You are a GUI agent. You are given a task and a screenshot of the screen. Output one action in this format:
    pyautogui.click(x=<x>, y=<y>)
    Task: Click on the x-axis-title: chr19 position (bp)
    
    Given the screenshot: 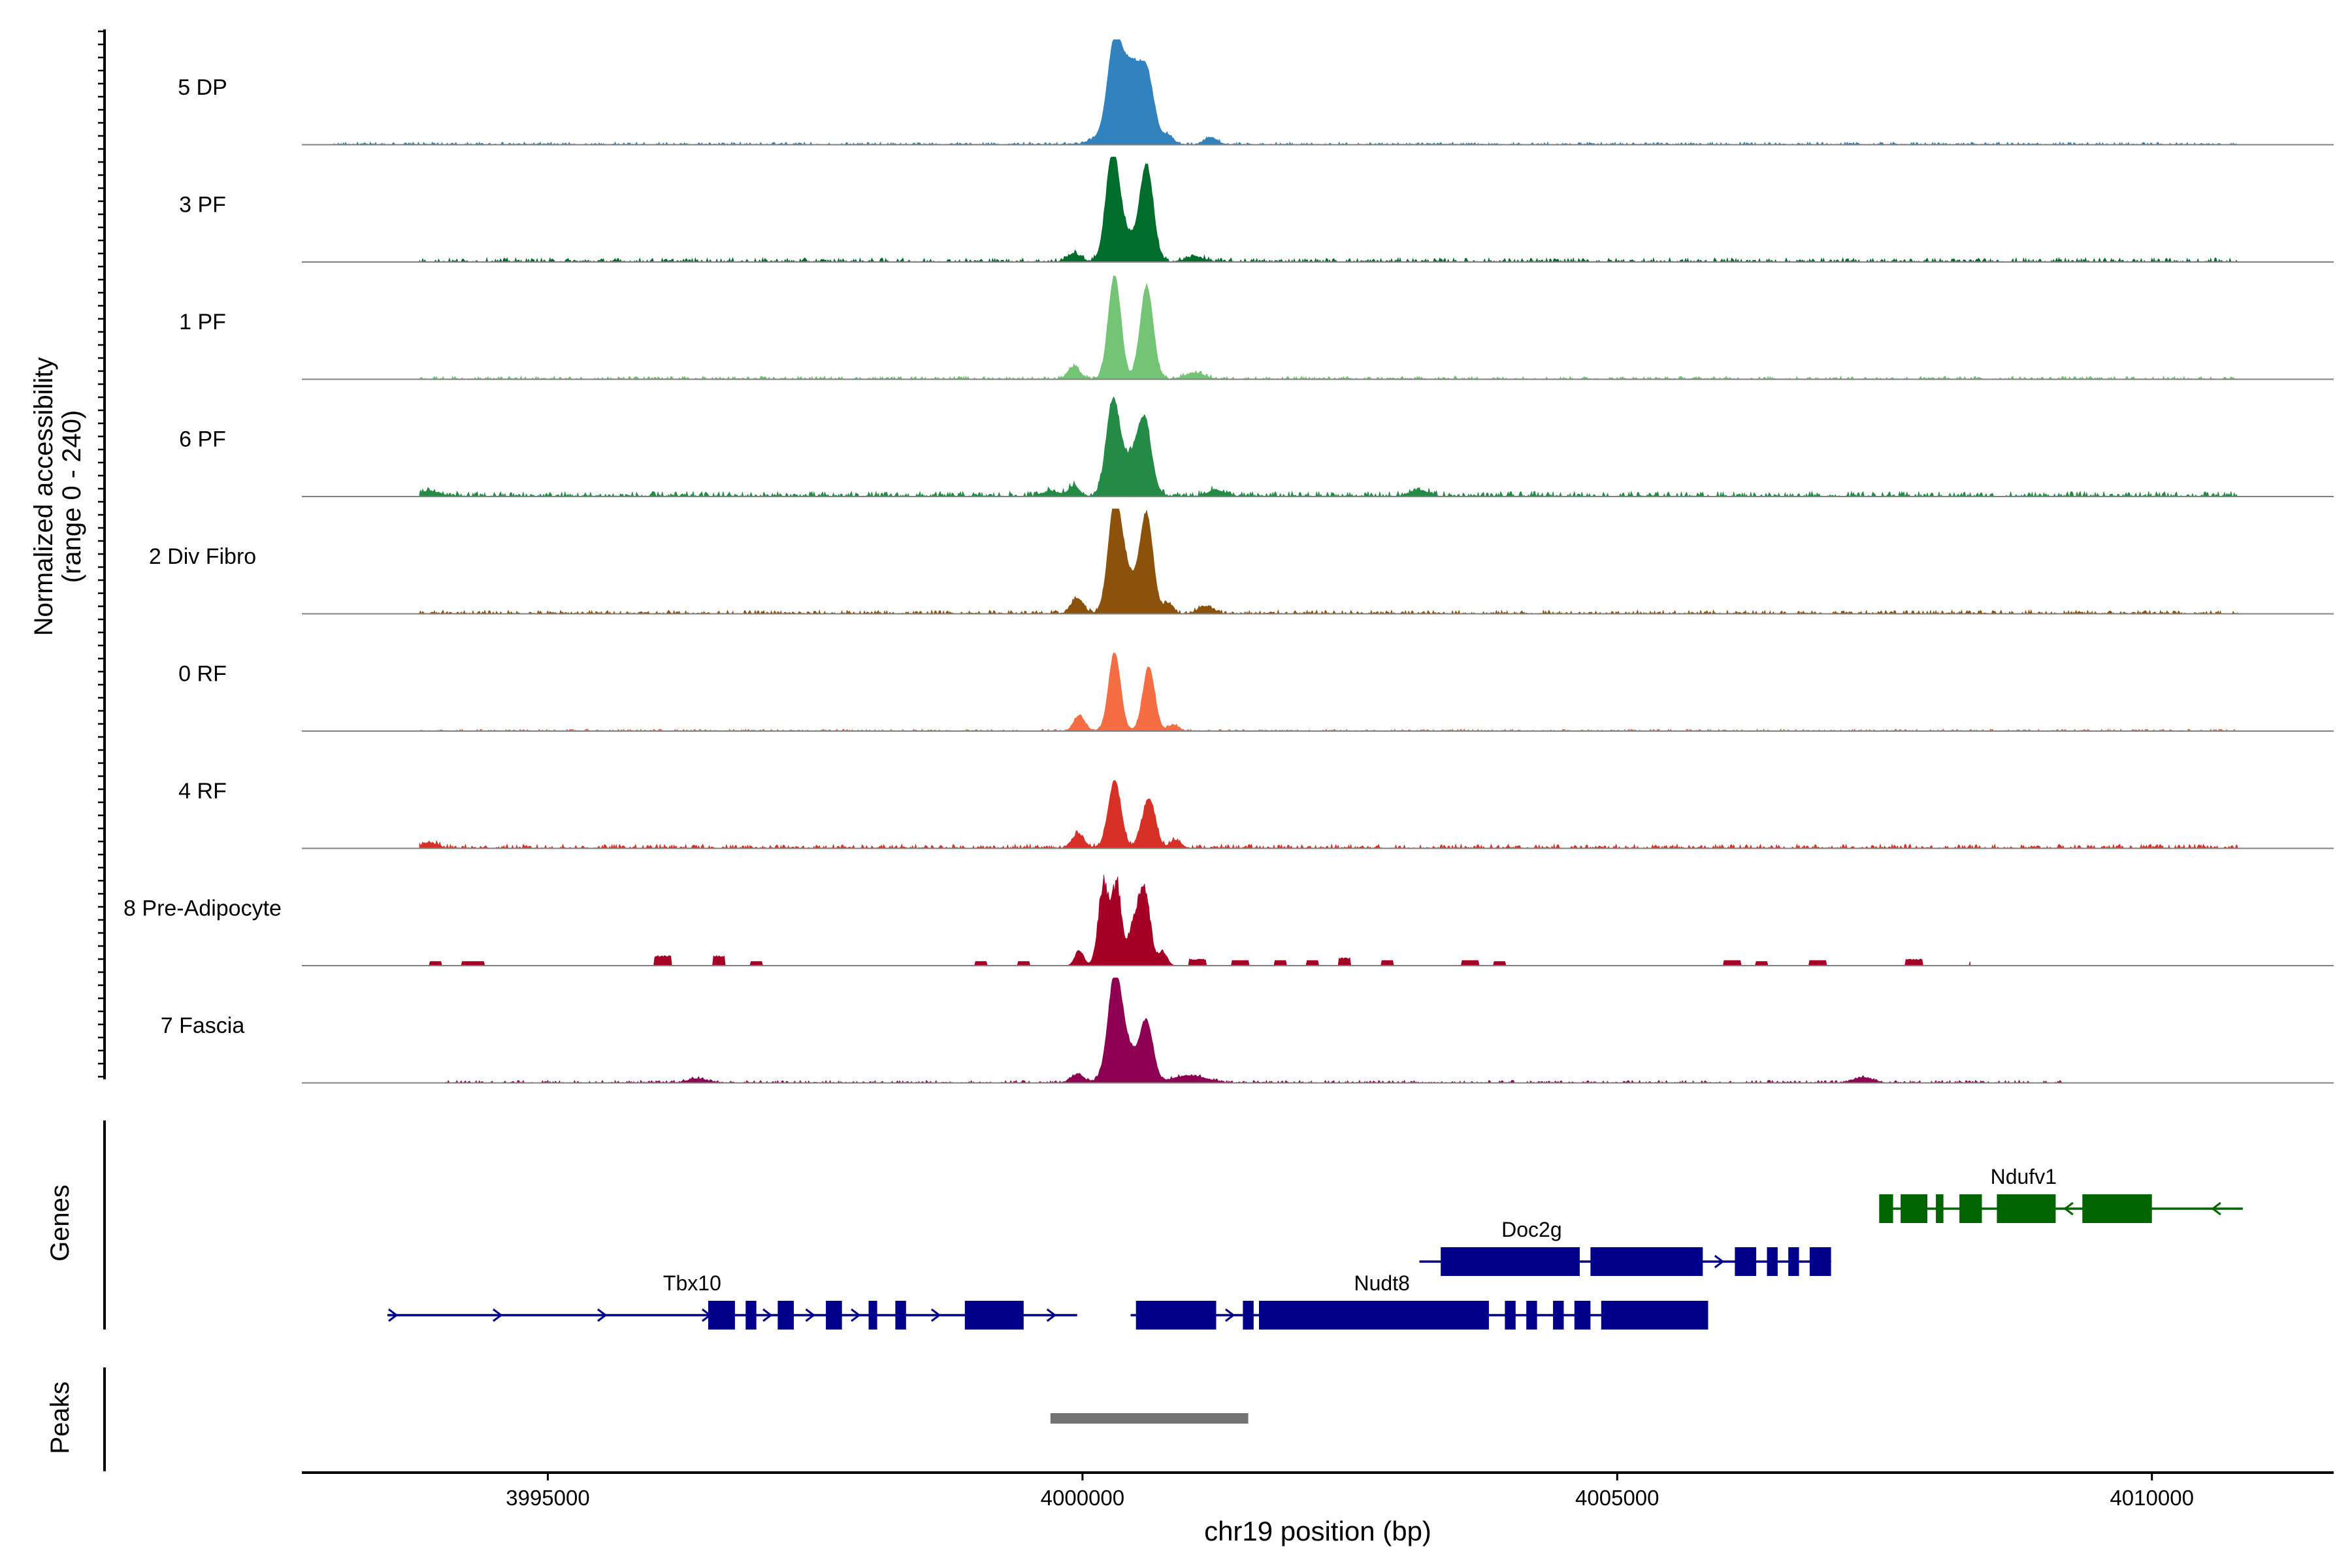 What is the action you would take?
    pyautogui.click(x=1317, y=1531)
    